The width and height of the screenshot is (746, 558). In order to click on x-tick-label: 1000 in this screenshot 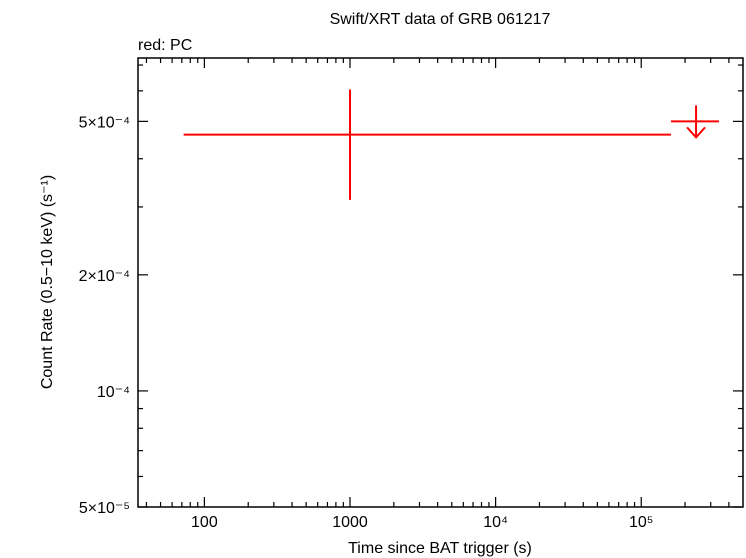, I will do `click(350, 522)`.